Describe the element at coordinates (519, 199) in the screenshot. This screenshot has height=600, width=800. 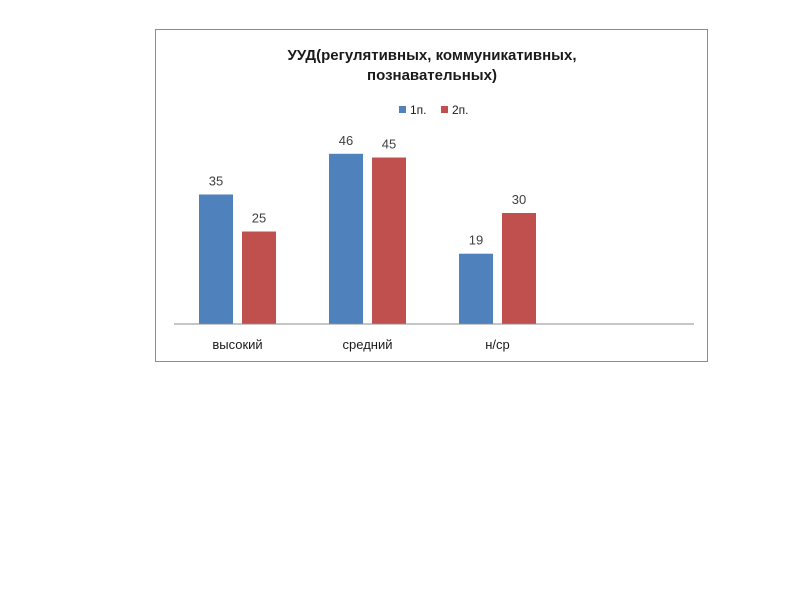
I see `data-label-н/ср-series-2: 30` at that location.